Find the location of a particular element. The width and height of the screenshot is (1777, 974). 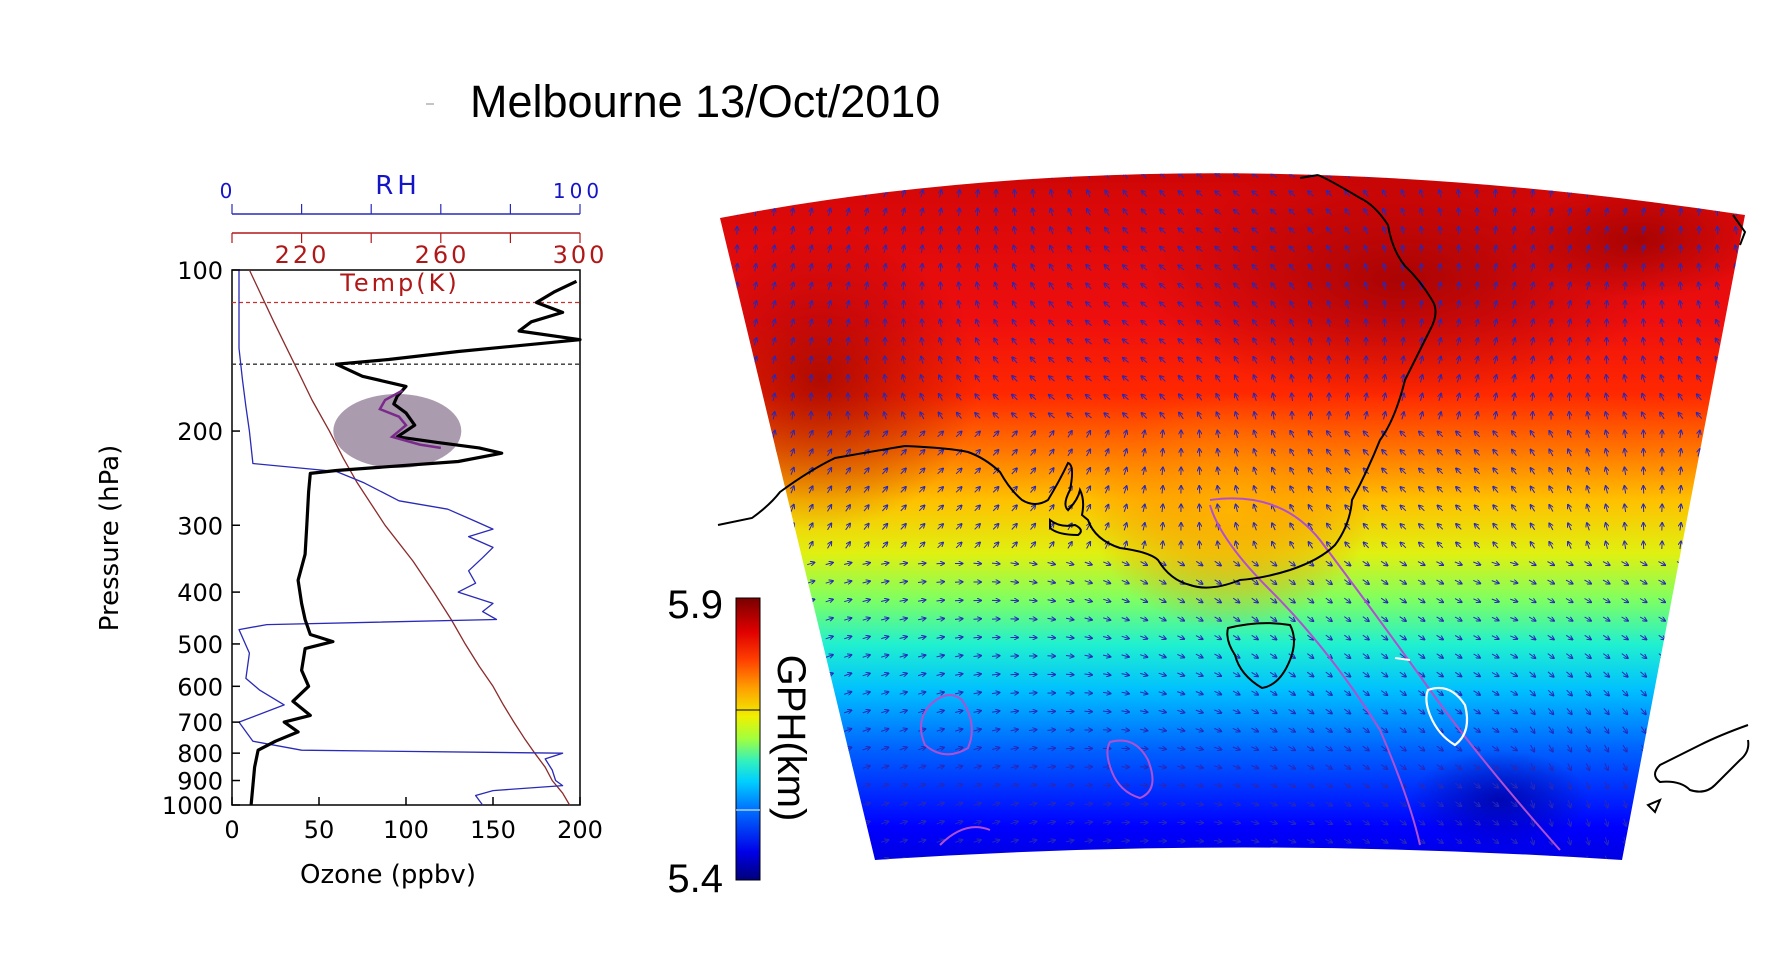

profile-series is located at coordinates (410, 537).